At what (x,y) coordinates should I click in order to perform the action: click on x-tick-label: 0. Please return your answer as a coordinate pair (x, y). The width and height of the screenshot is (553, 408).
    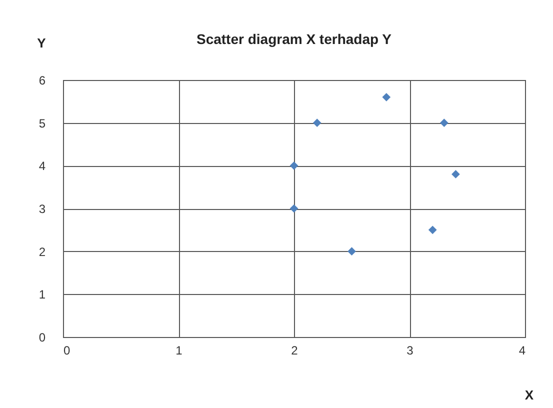
    Looking at the image, I should click on (67, 351).